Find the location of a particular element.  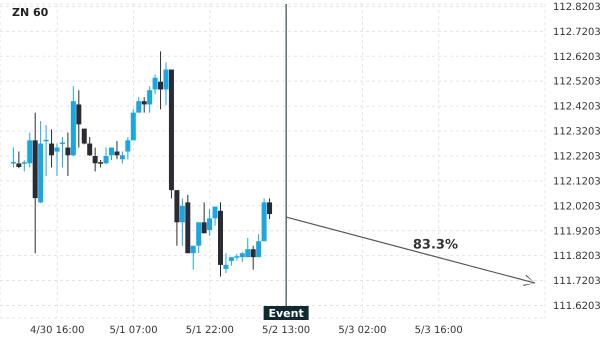

y-tick-label: 112.2203 is located at coordinates (576, 156).